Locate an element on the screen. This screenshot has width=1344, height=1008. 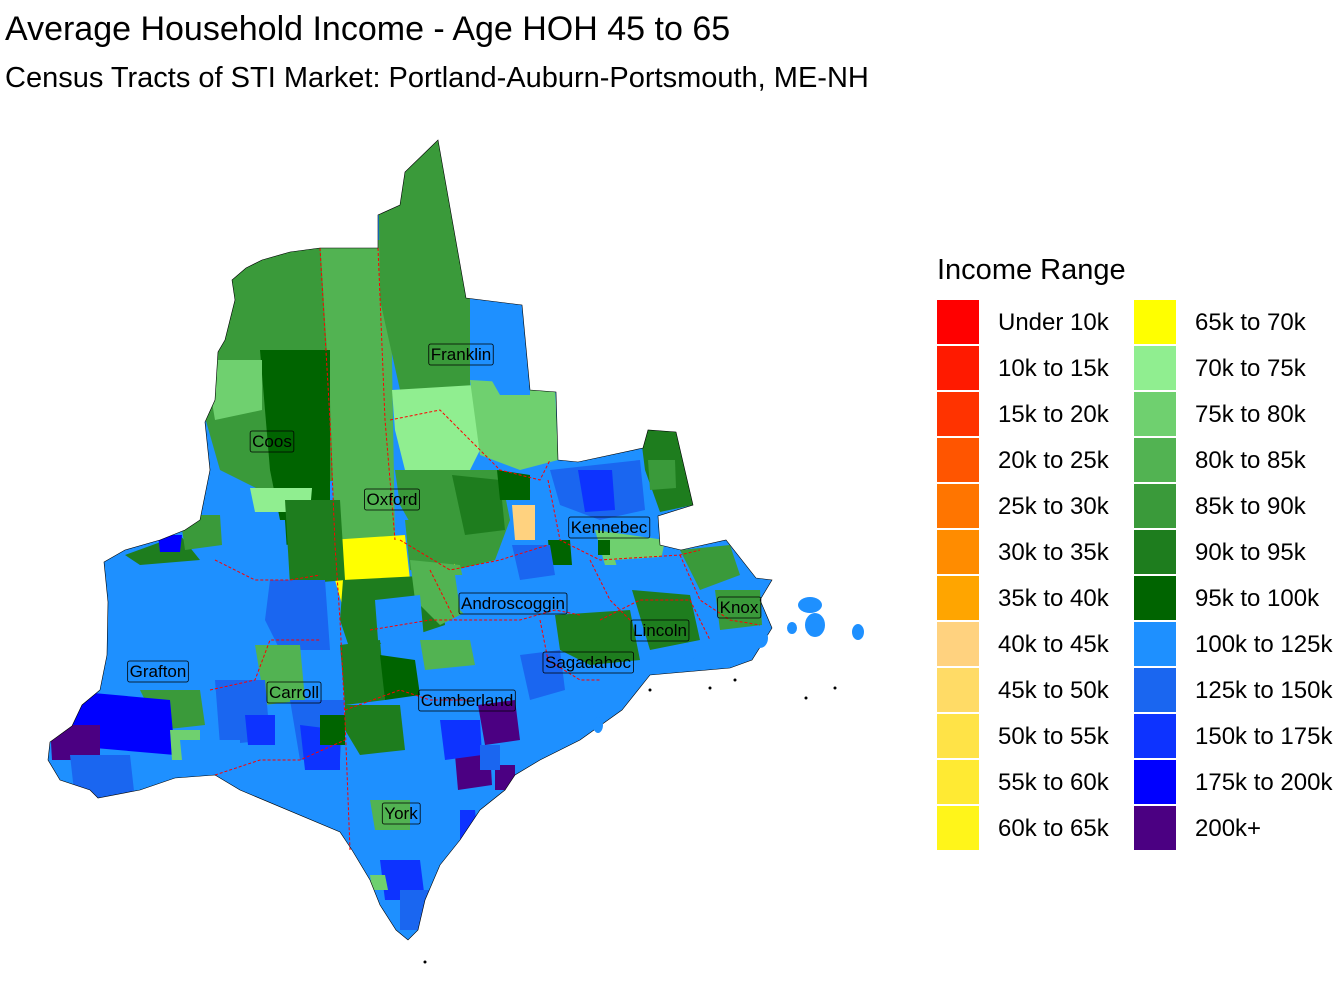
svg-text: Androscoggin is located at coordinates (513, 603).